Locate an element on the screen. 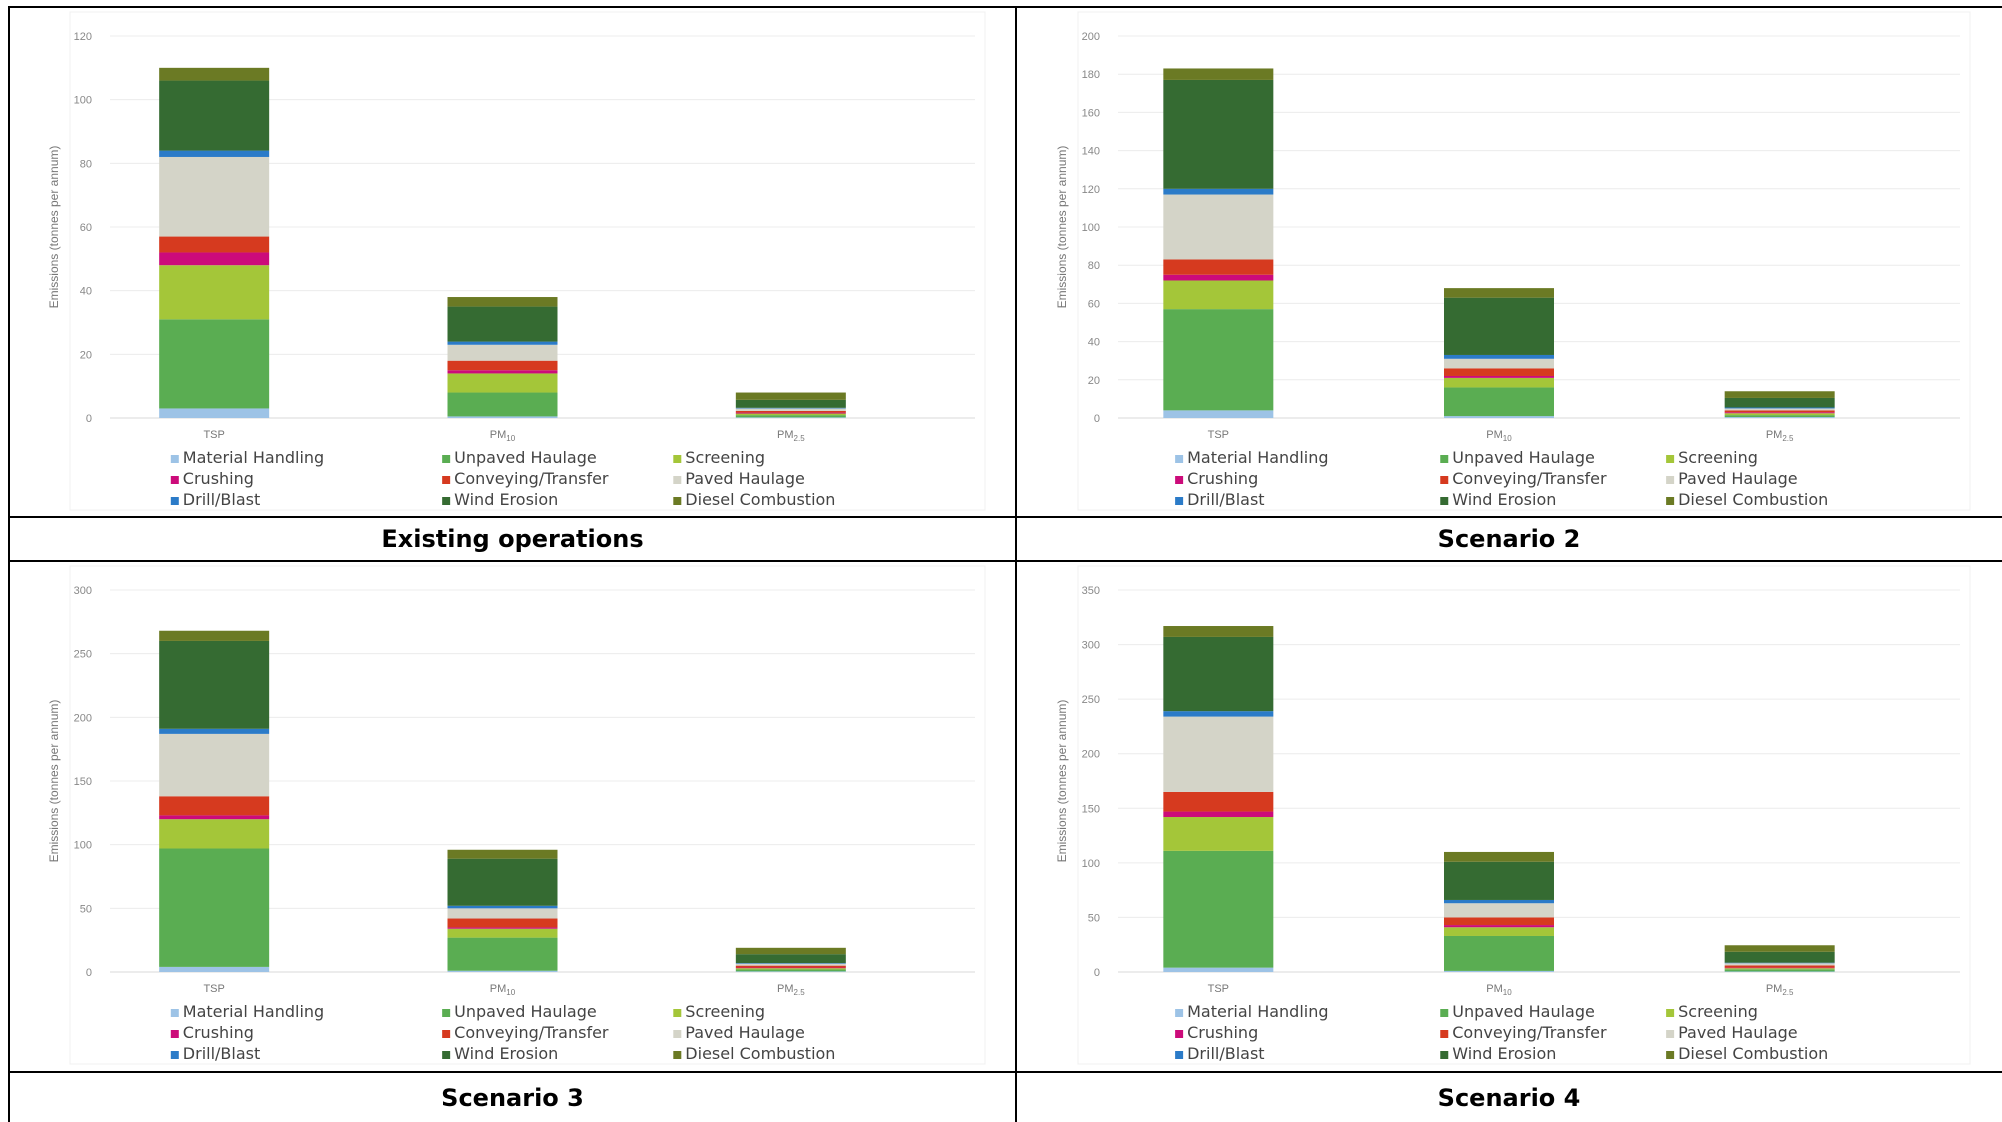 The image size is (2002, 1122). legend-label: Crushing is located at coordinates (218, 478).